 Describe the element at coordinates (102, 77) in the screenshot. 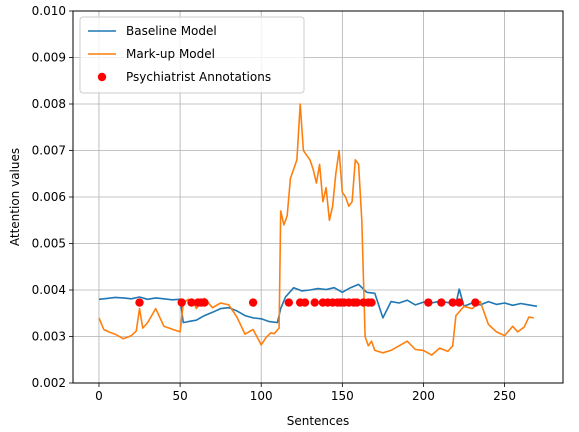

I see `legend-swatch-annotations` at that location.